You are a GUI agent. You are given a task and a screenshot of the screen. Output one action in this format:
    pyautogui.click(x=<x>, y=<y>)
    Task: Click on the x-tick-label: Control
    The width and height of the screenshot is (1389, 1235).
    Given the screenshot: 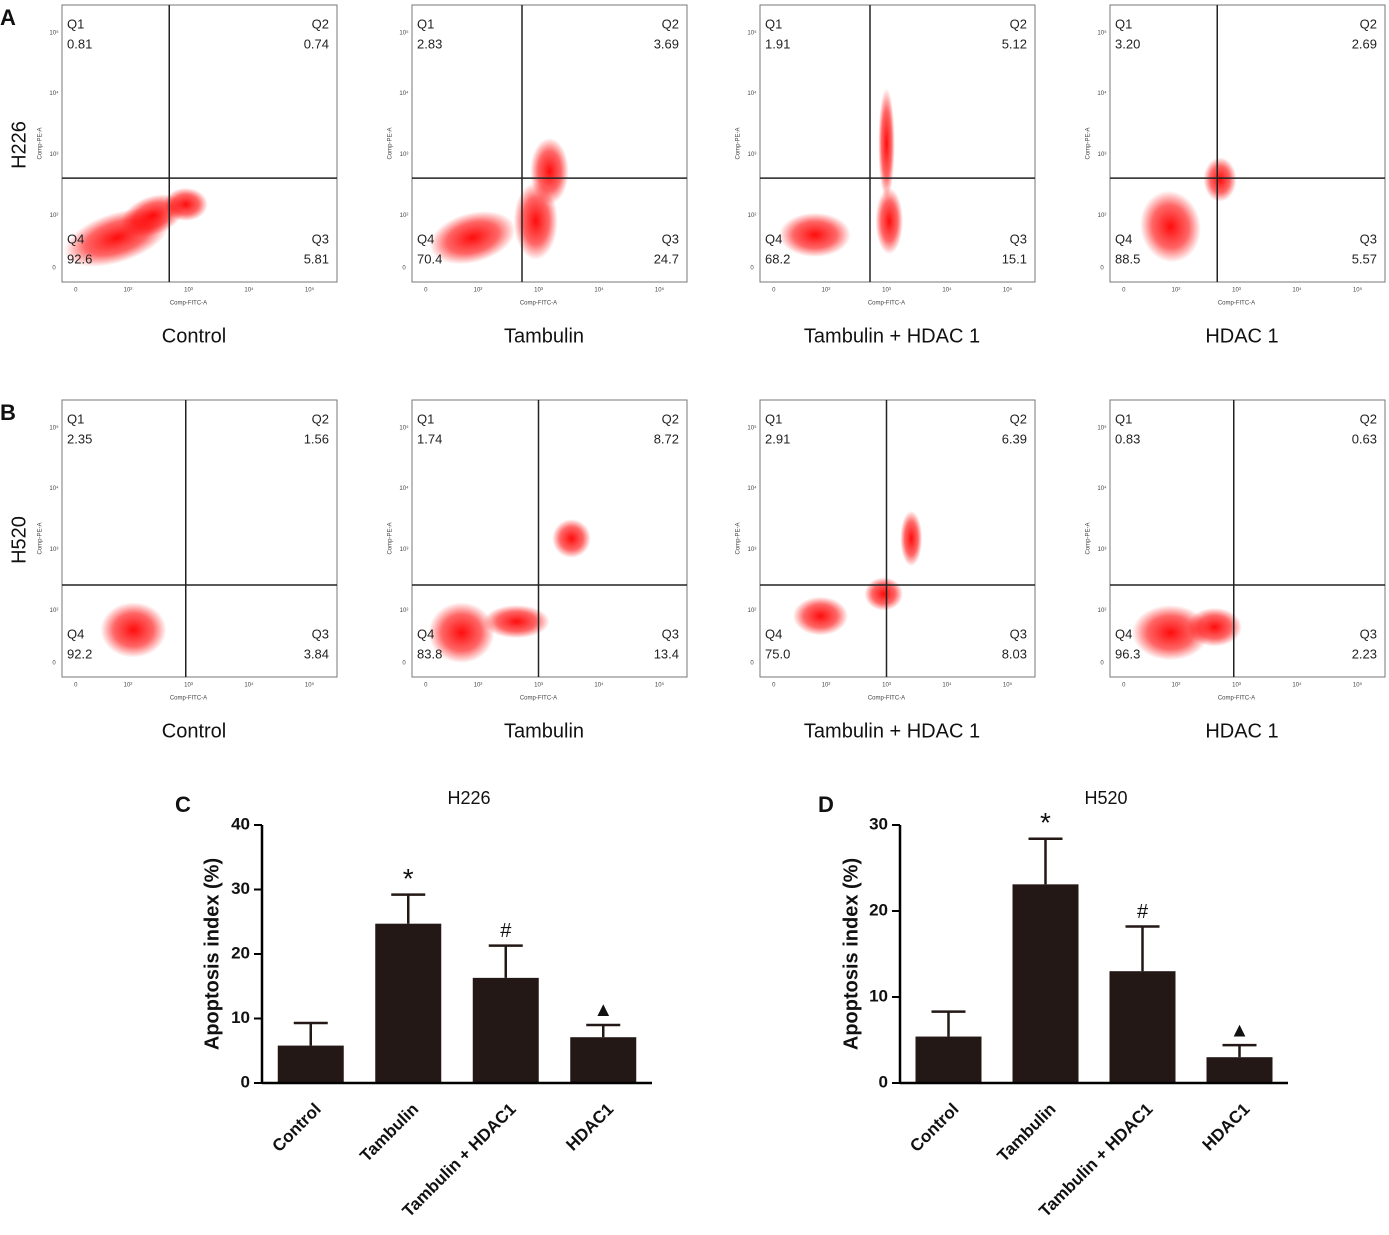 What is the action you would take?
    pyautogui.click(x=934, y=1128)
    